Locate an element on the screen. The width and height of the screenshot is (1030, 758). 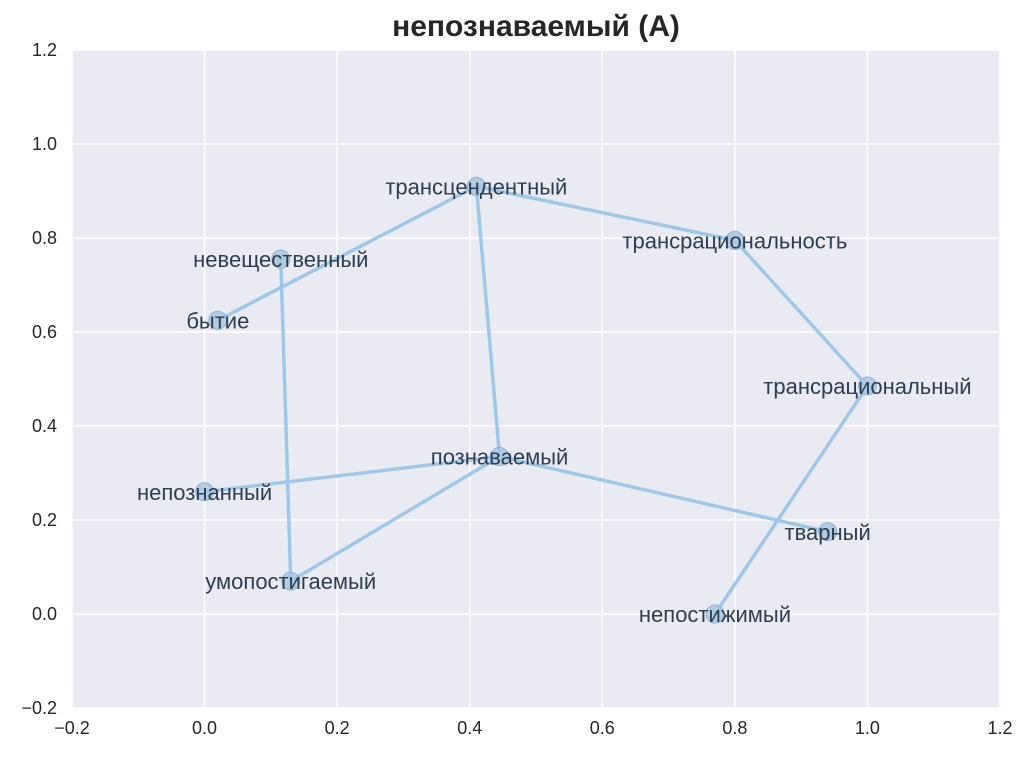
x-tick-label: −0.2 is located at coordinates (72, 728).